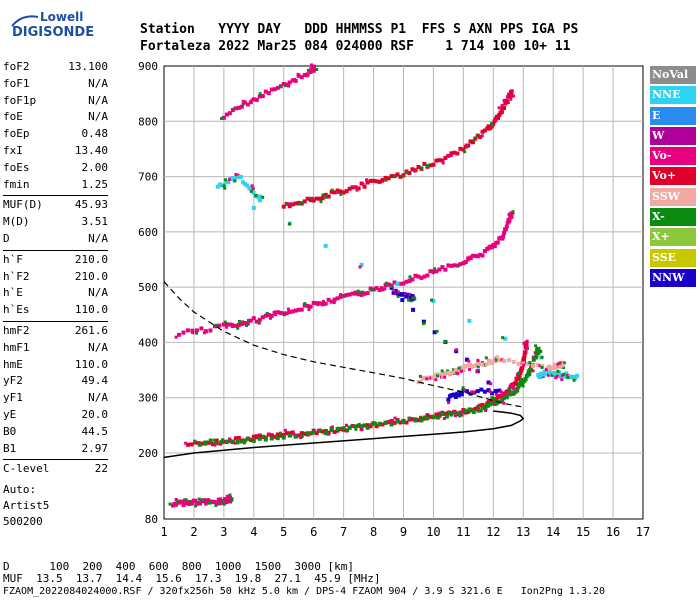 Image resolution: width=700 pixels, height=600 pixels. What do you see at coordinates (55, 416) in the screenshot?
I see `param-row: yE 20.0` at bounding box center [55, 416].